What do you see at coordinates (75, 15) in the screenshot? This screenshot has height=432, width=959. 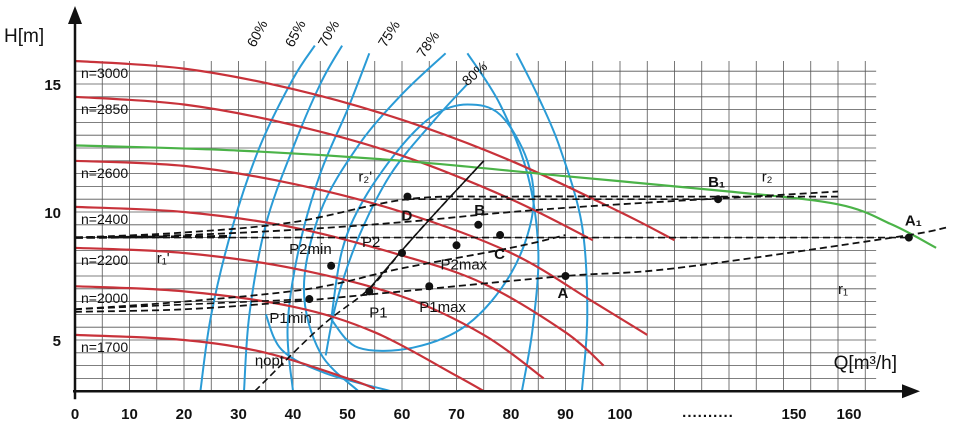 I see `y-axis-arrow` at bounding box center [75, 15].